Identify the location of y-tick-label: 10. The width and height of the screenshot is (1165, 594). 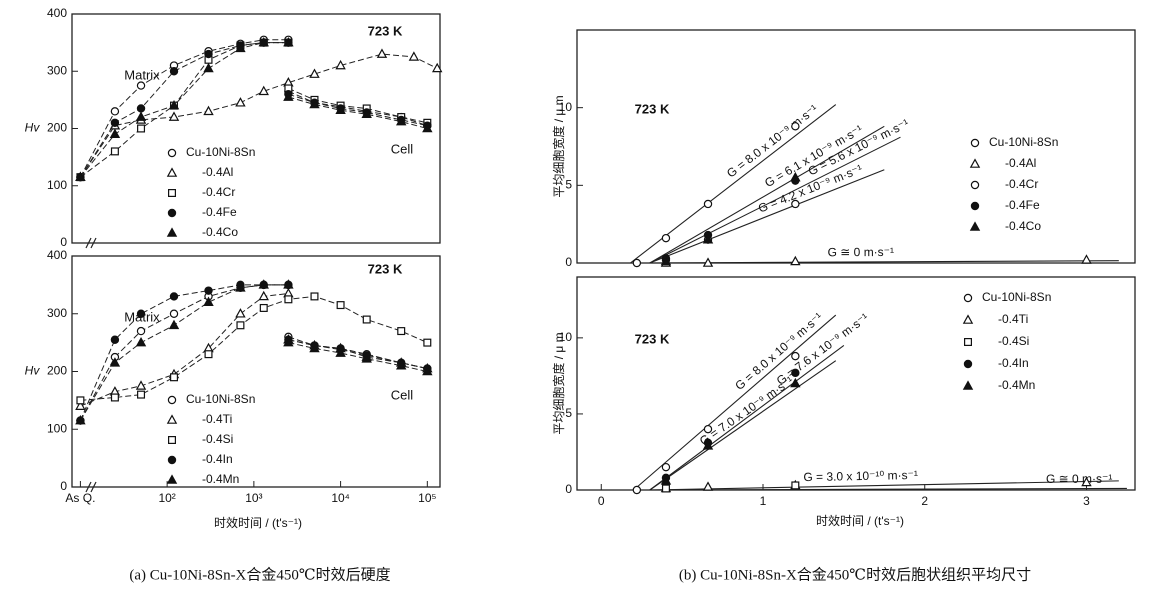
(566, 107).